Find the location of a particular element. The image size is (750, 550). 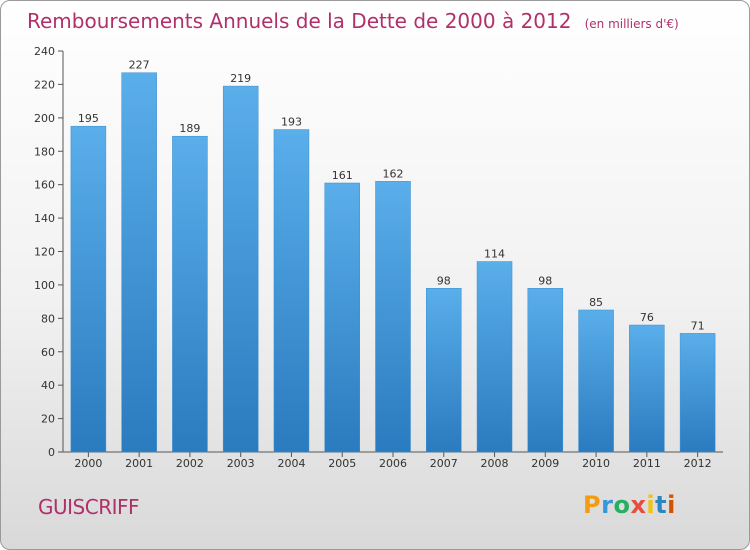

x-tick-label: 2007 is located at coordinates (444, 463).